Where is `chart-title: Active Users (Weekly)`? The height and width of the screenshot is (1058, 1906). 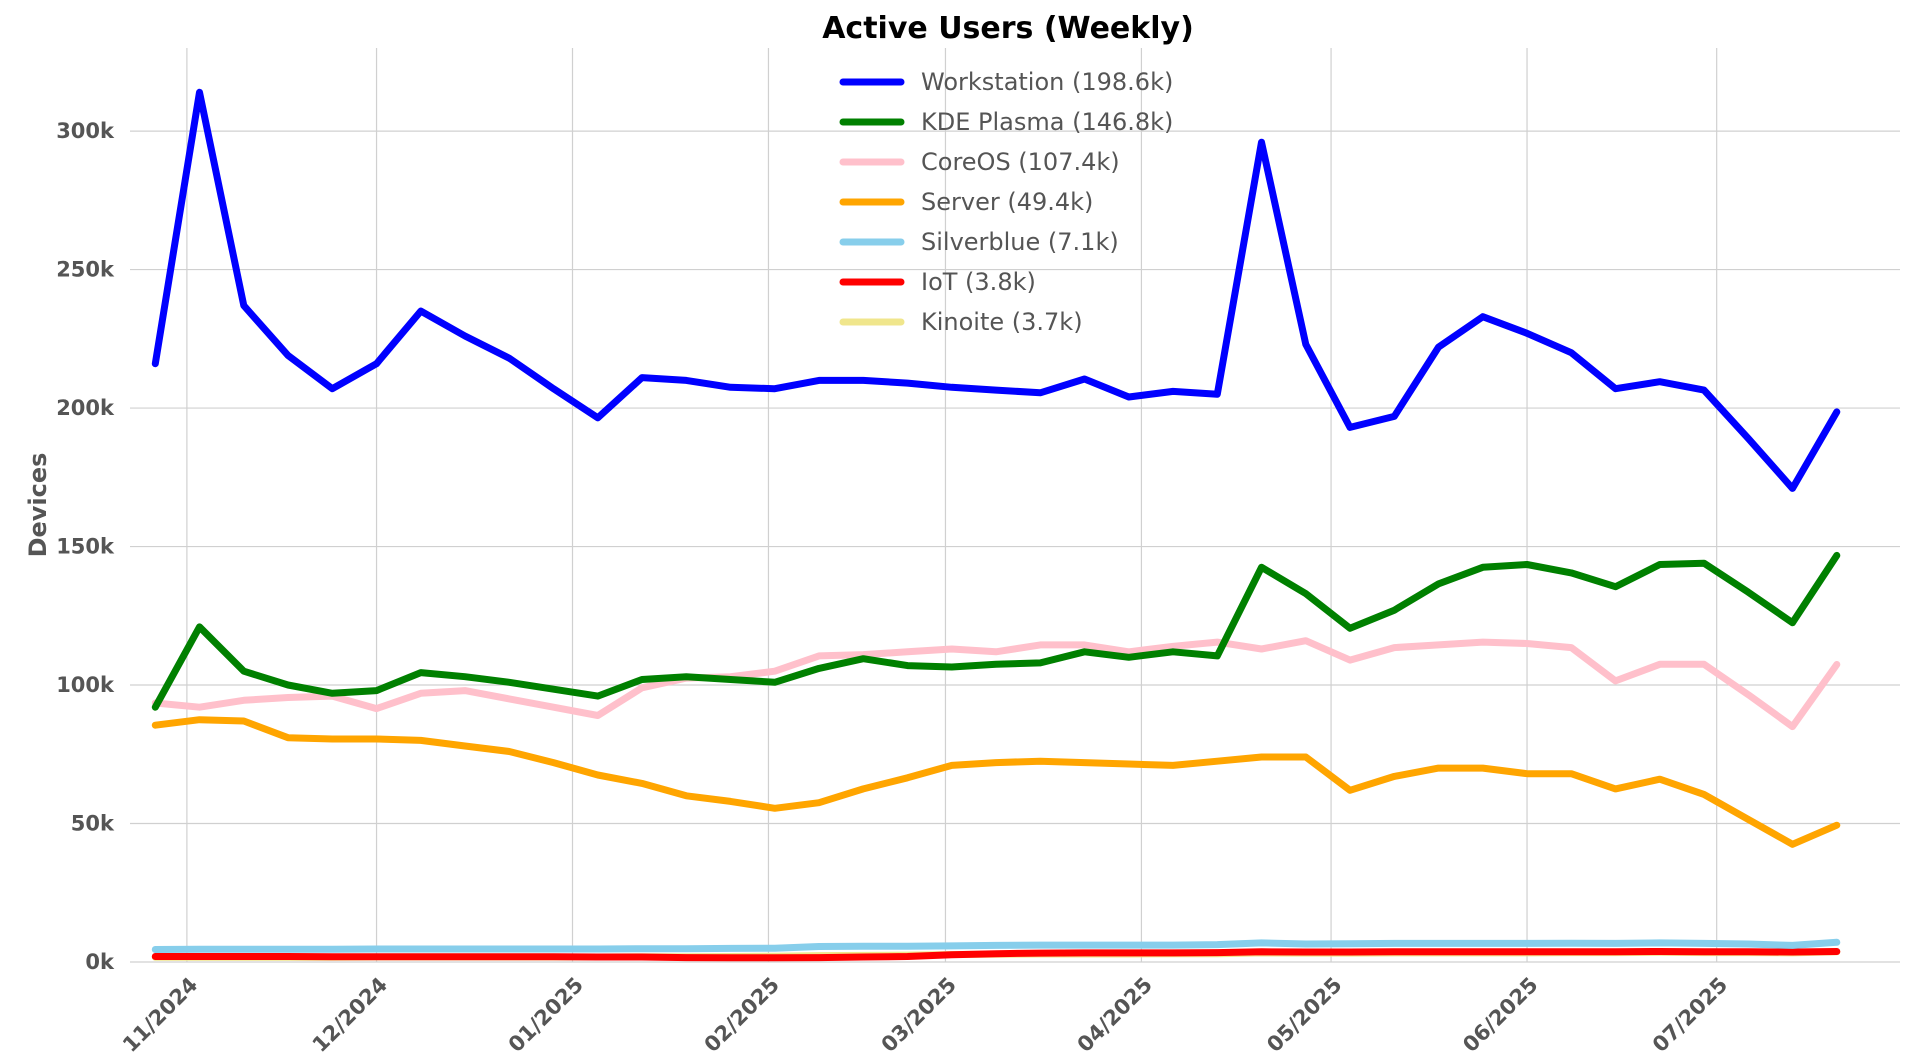
chart-title: Active Users (Weekly) is located at coordinates (1008, 28).